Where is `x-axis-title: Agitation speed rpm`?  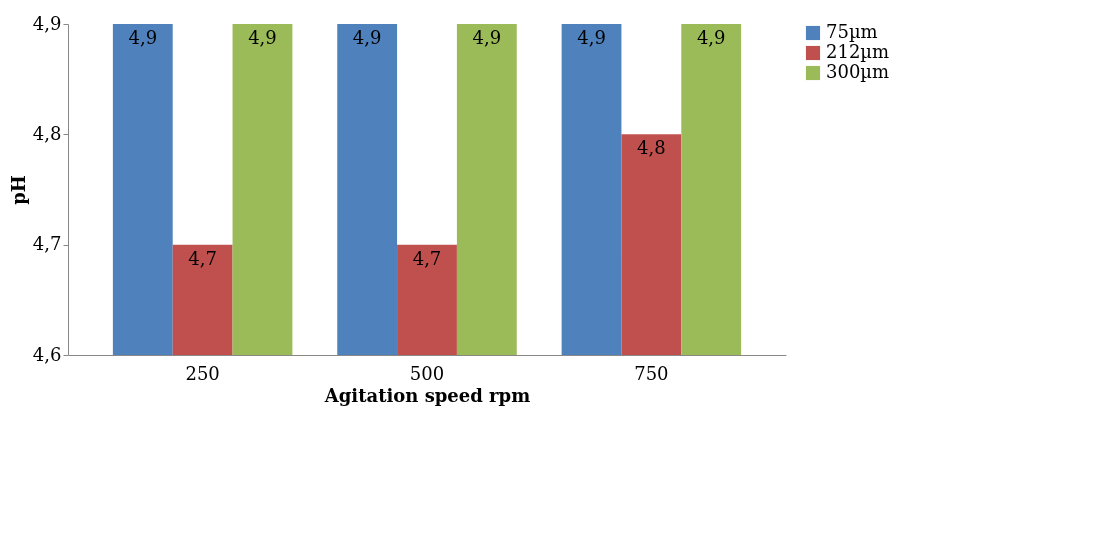
x-axis-title: Agitation speed rpm is located at coordinates (427, 395).